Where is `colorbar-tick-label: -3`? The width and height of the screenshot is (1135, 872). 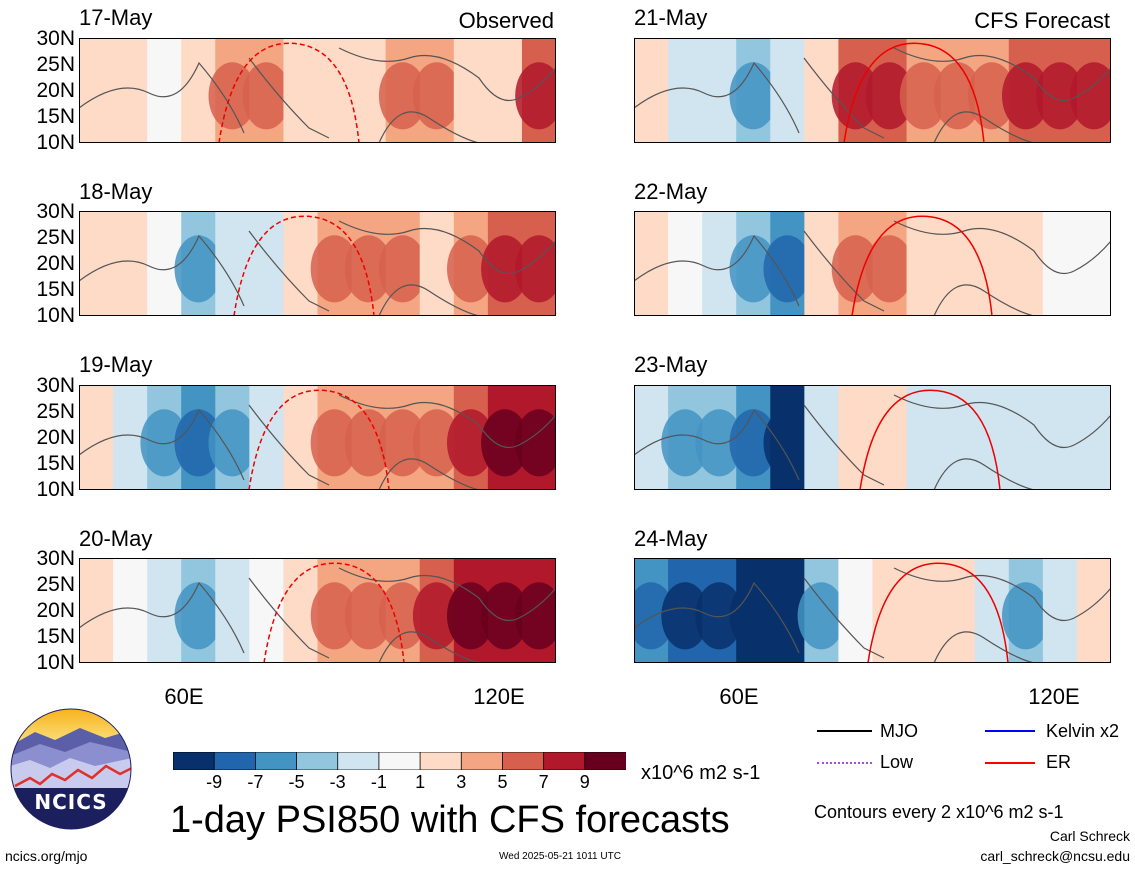 colorbar-tick-label: -3 is located at coordinates (337, 782).